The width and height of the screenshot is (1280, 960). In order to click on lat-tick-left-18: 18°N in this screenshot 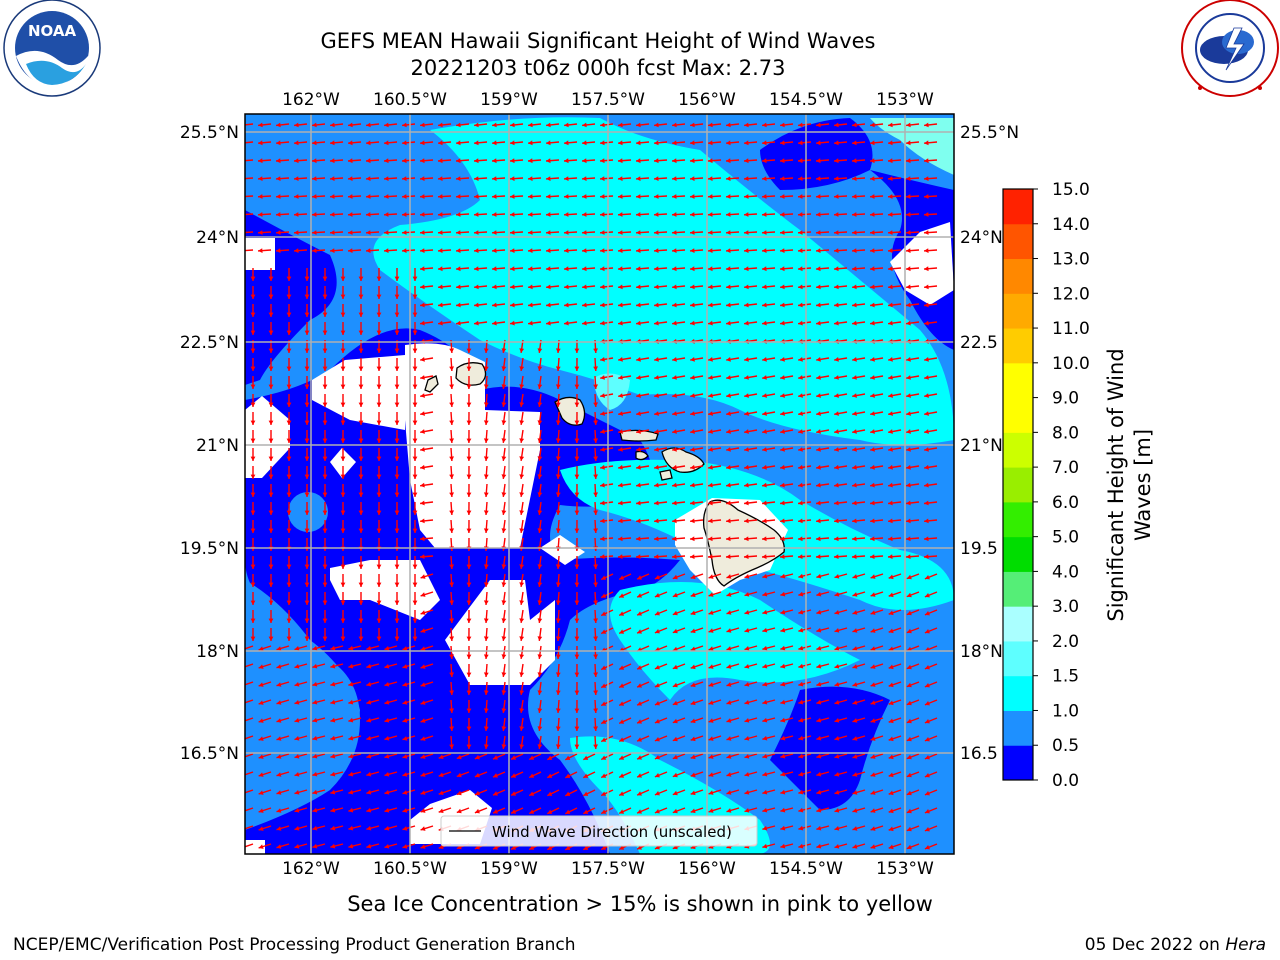, I will do `click(217, 652)`.